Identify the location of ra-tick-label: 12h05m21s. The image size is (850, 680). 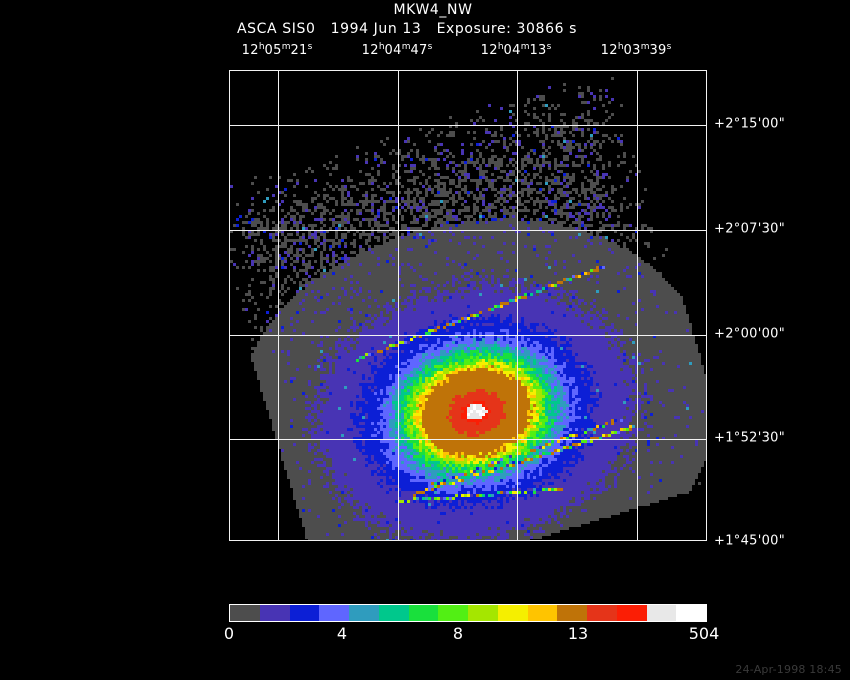
(277, 50).